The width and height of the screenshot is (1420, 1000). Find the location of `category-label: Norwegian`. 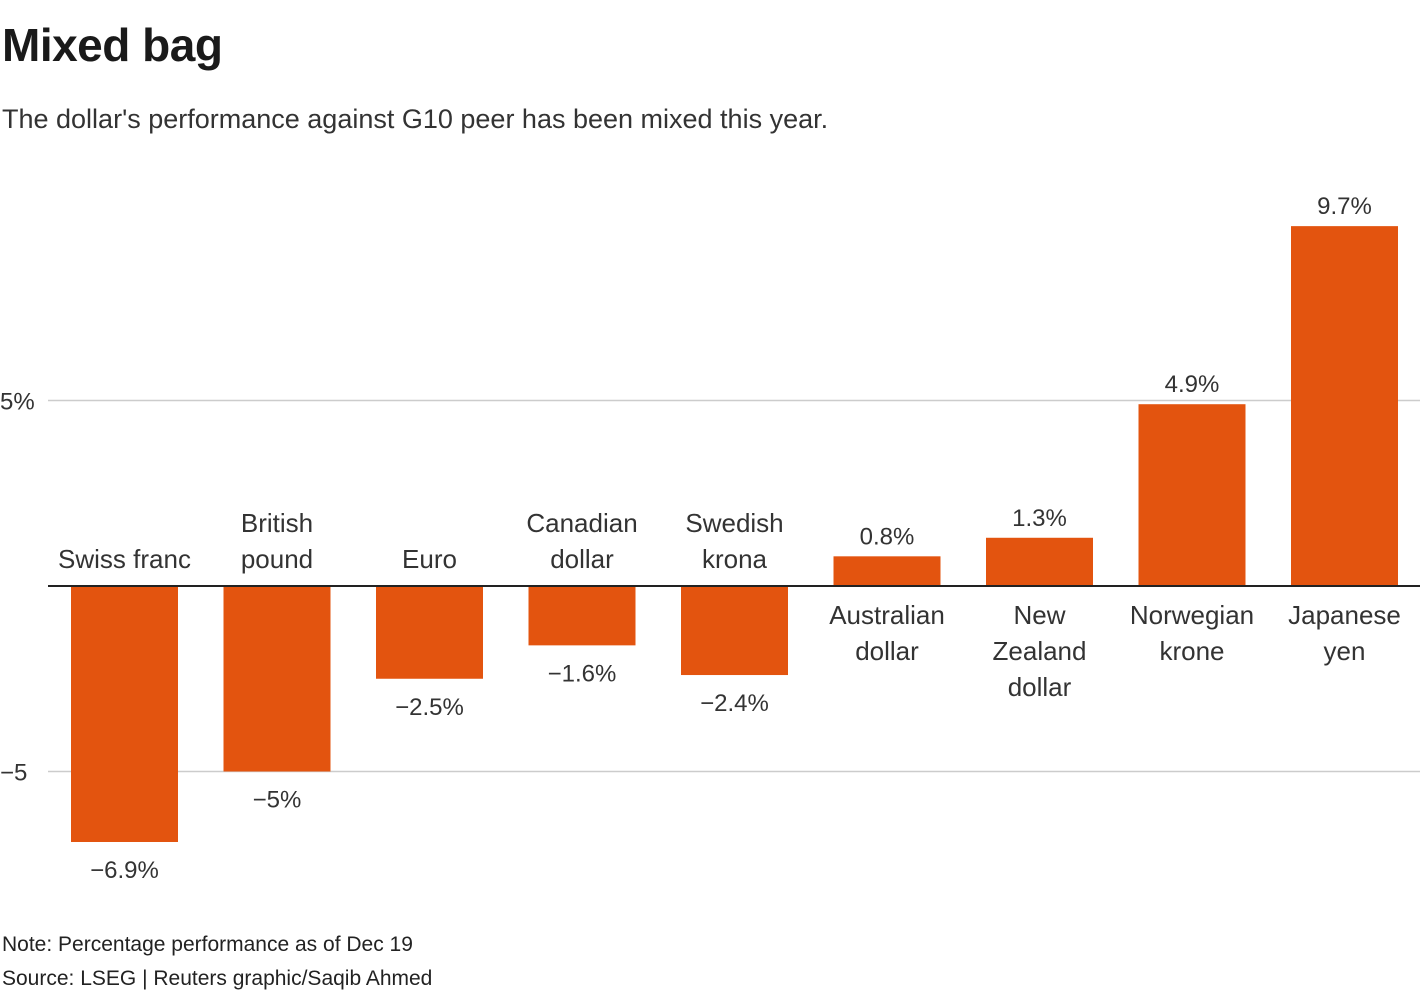

category-label: Norwegian is located at coordinates (1192, 615).